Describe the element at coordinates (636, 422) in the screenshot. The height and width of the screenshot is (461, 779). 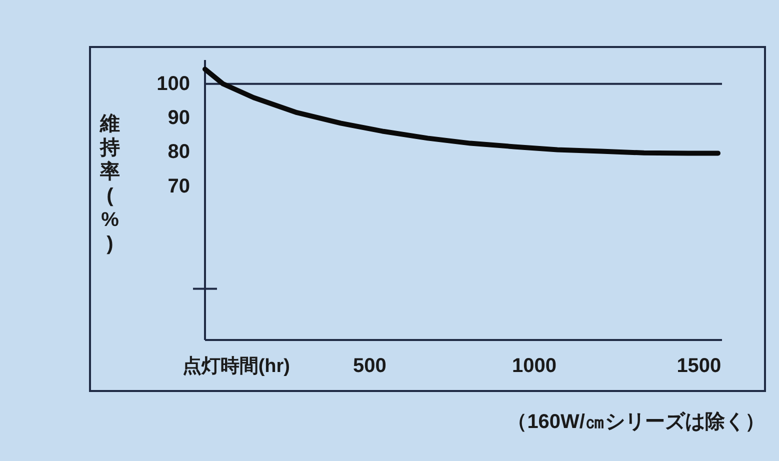
I see `text: （160W/㎝シリーズは除く）` at that location.